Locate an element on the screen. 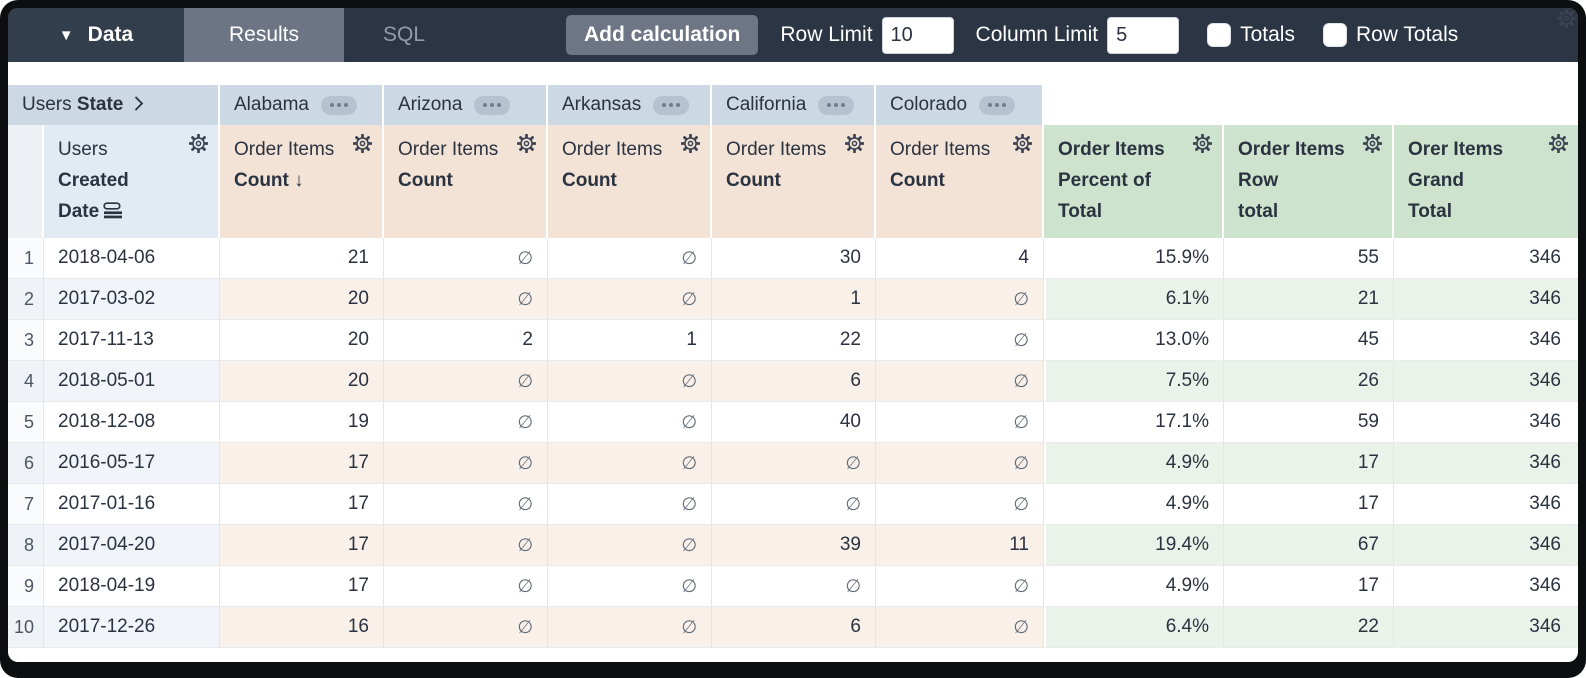 The height and width of the screenshot is (678, 1586). tab-sql: SQL is located at coordinates (404, 34).